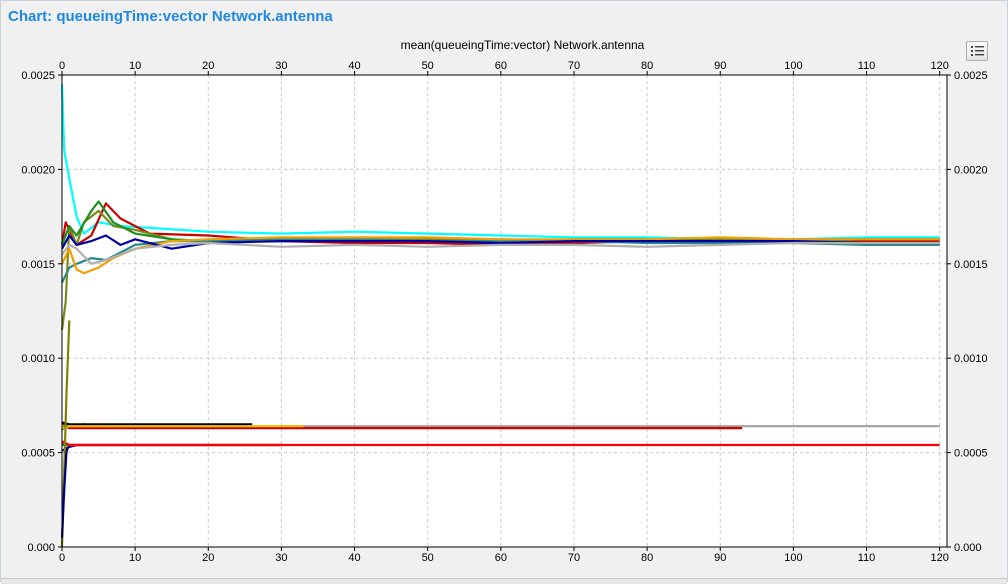 This screenshot has height=584, width=1008. What do you see at coordinates (720, 558) in the screenshot?
I see `x-tick-label-bottom: 90` at bounding box center [720, 558].